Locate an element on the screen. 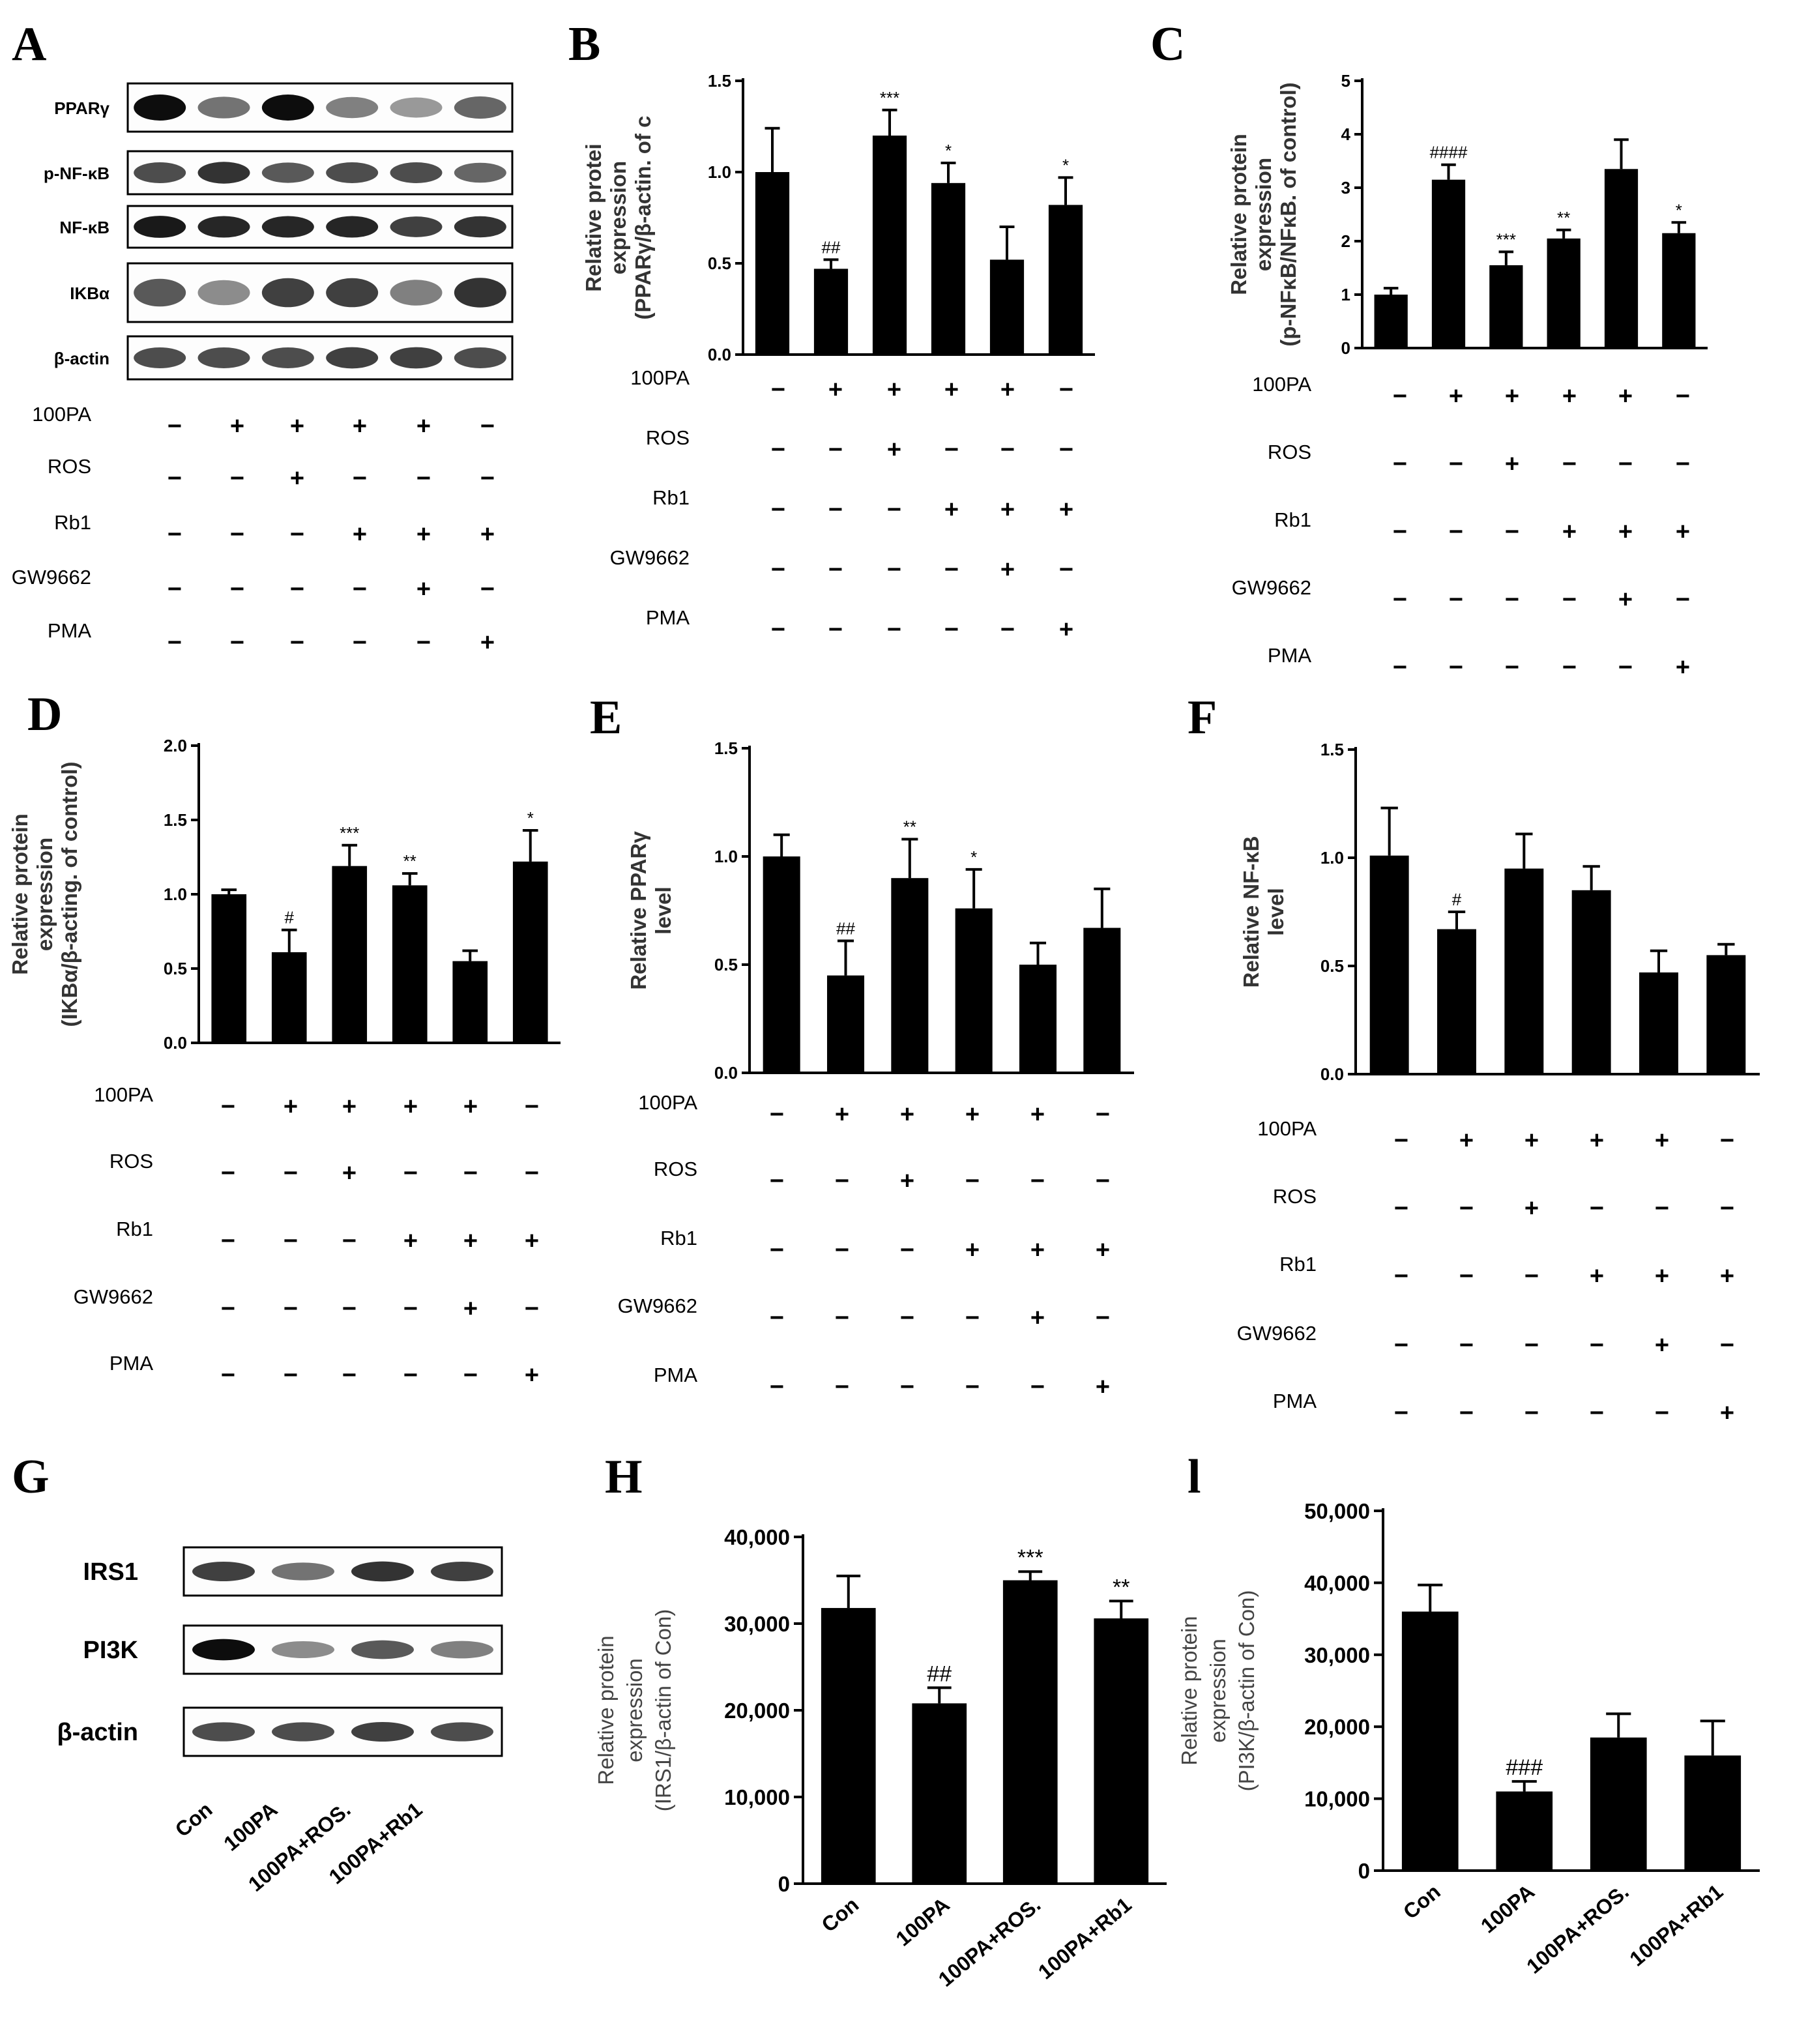  treatment-name: PMA is located at coordinates (131, 1363).